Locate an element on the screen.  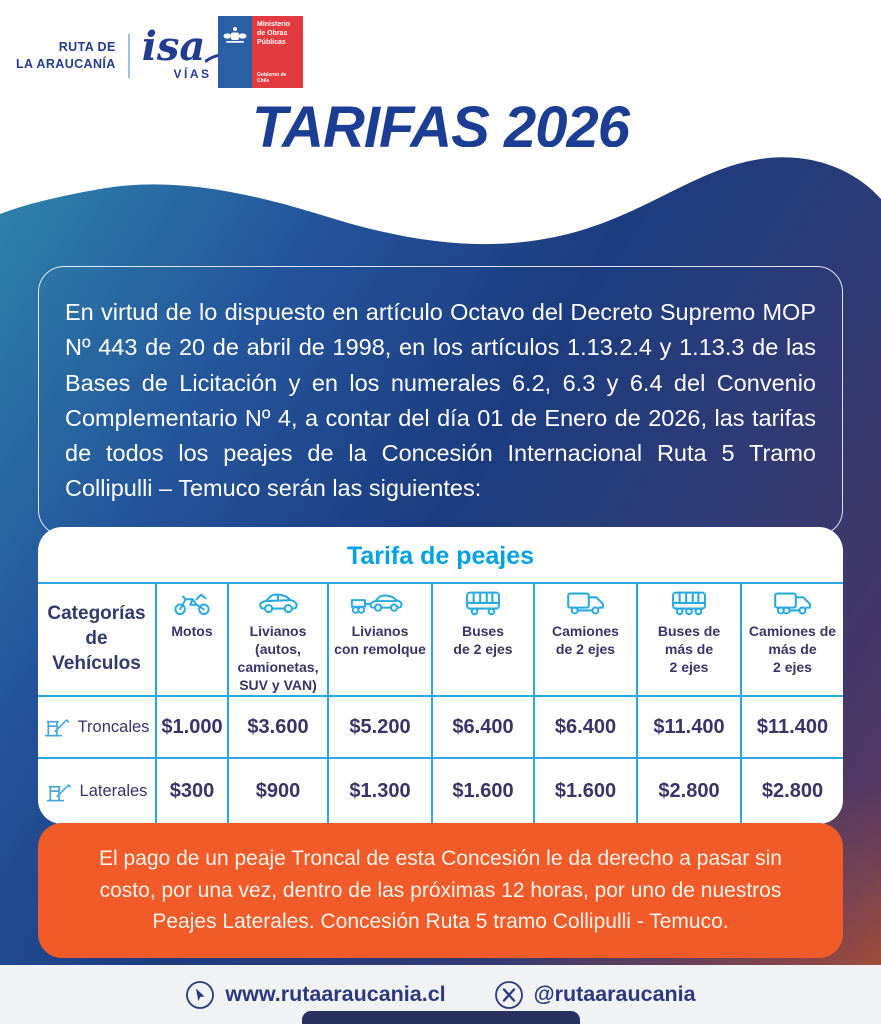
truck-icon is located at coordinates (585, 603).